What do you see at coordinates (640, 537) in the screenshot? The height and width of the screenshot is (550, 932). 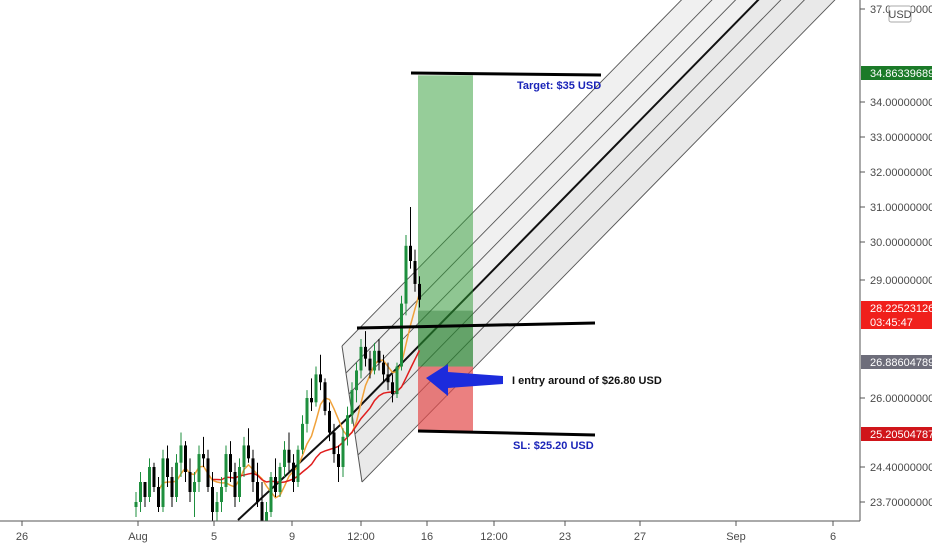 I see `x-tick-label: 27` at bounding box center [640, 537].